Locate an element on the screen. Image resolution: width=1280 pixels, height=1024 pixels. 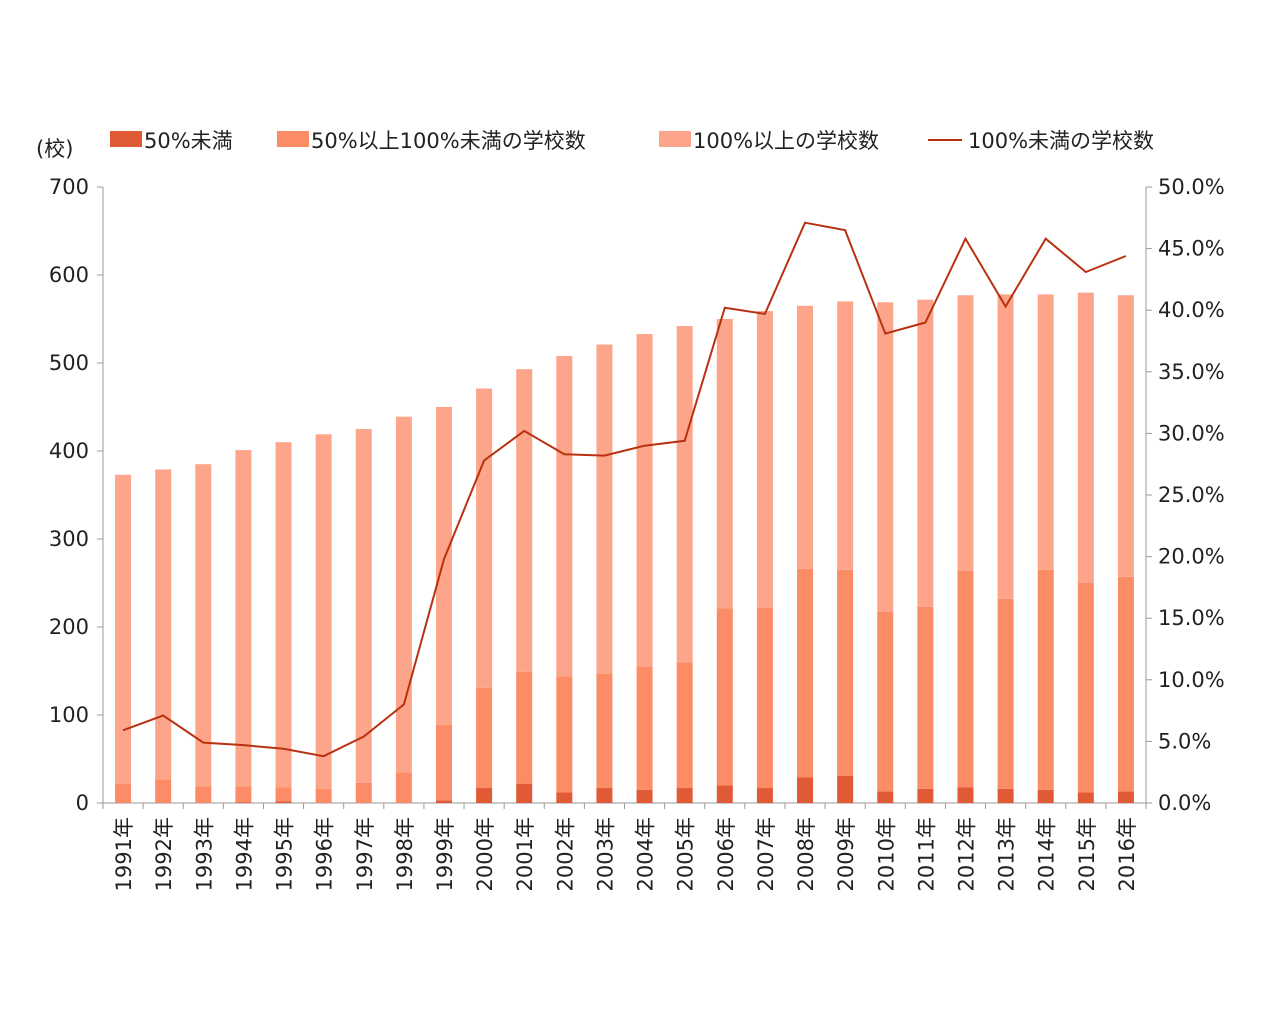
x-tick-label: 1992年 is located at coordinates (164, 854).